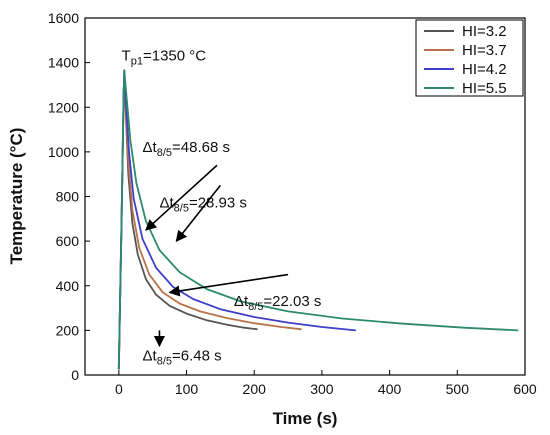 Image resolution: width=550 pixels, height=435 pixels. What do you see at coordinates (68, 330) in the screenshot?
I see `y-tick-label: 200` at bounding box center [68, 330].